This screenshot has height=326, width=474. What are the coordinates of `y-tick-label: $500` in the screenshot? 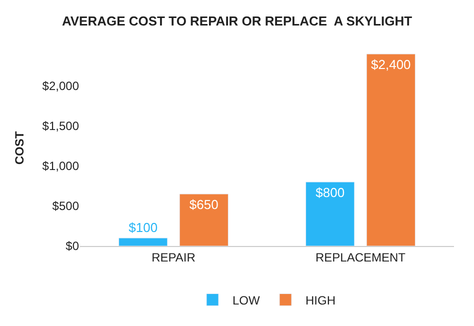 It's located at (66, 206).